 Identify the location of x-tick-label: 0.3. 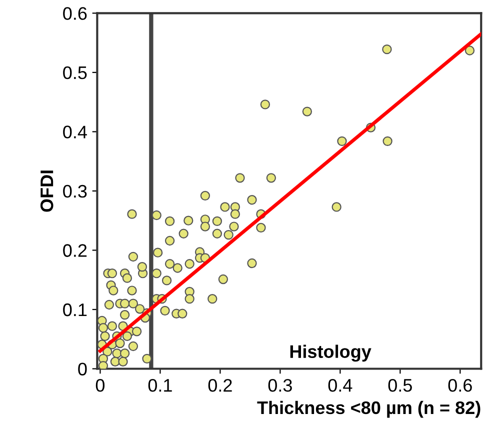
(280, 385).